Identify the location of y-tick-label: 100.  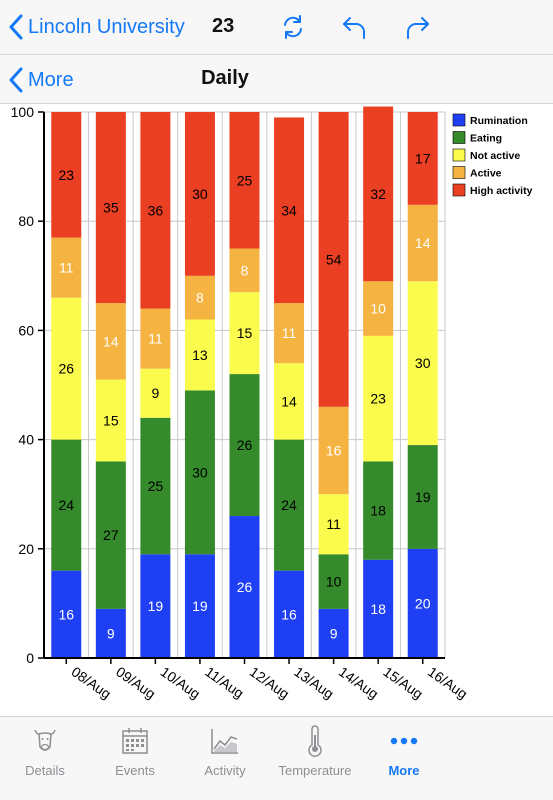
(23, 112).